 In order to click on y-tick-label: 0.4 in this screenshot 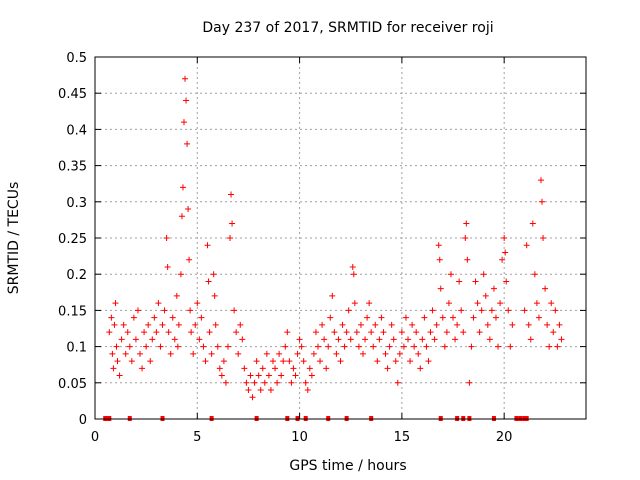, I will do `click(76, 130)`.